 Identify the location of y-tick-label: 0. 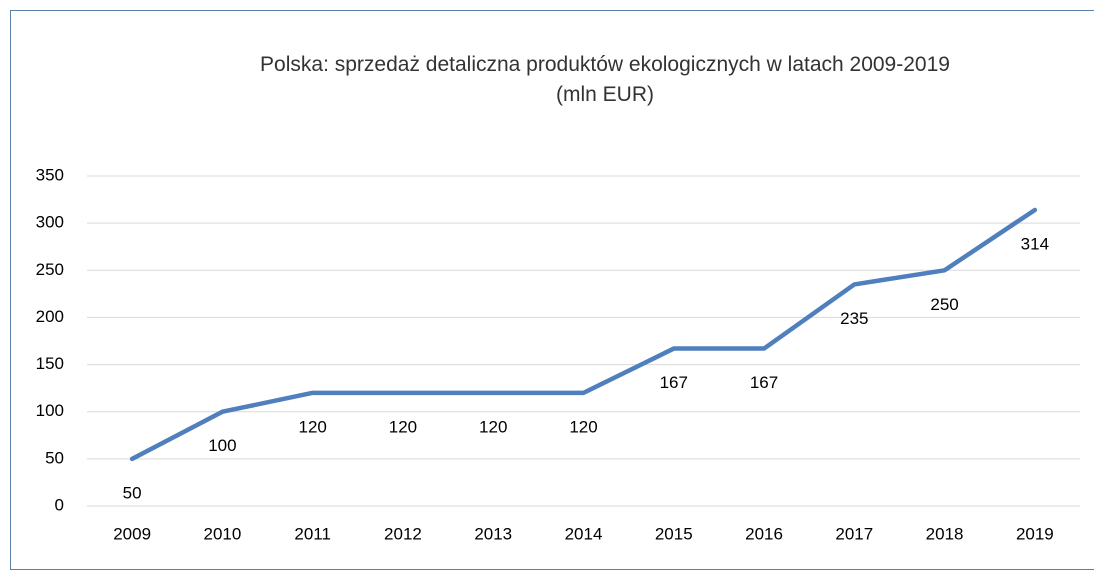
(59, 504).